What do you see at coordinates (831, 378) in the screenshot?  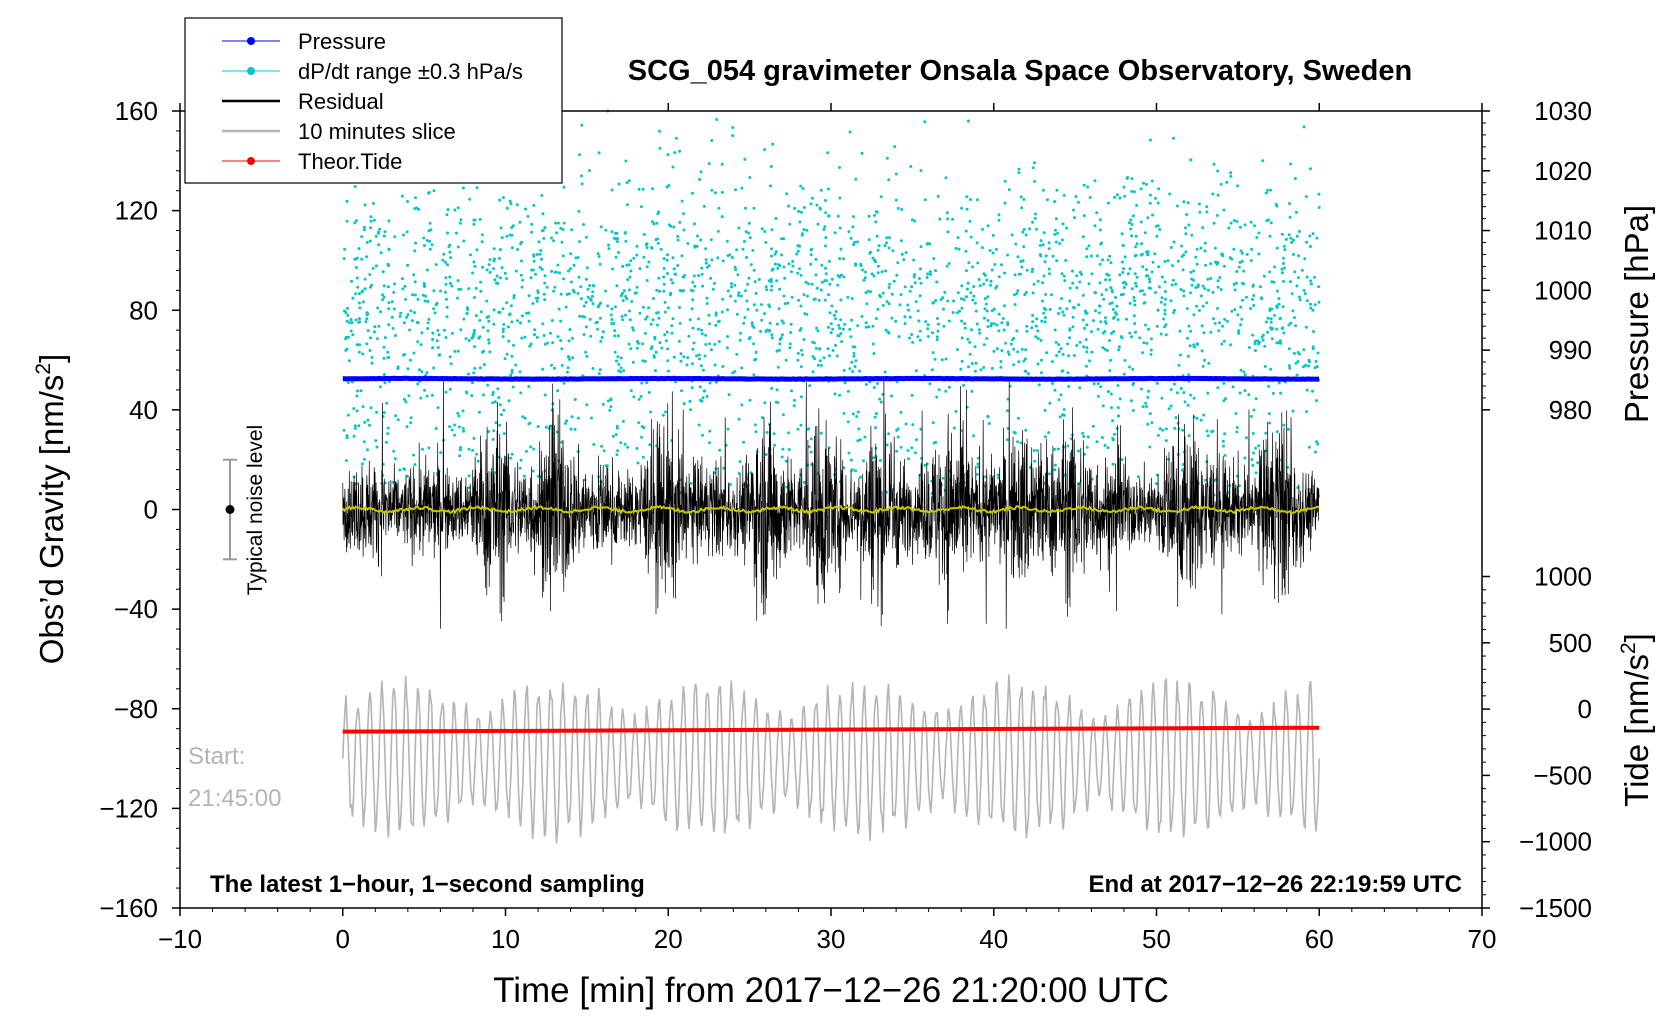 I see `pressure-line` at bounding box center [831, 378].